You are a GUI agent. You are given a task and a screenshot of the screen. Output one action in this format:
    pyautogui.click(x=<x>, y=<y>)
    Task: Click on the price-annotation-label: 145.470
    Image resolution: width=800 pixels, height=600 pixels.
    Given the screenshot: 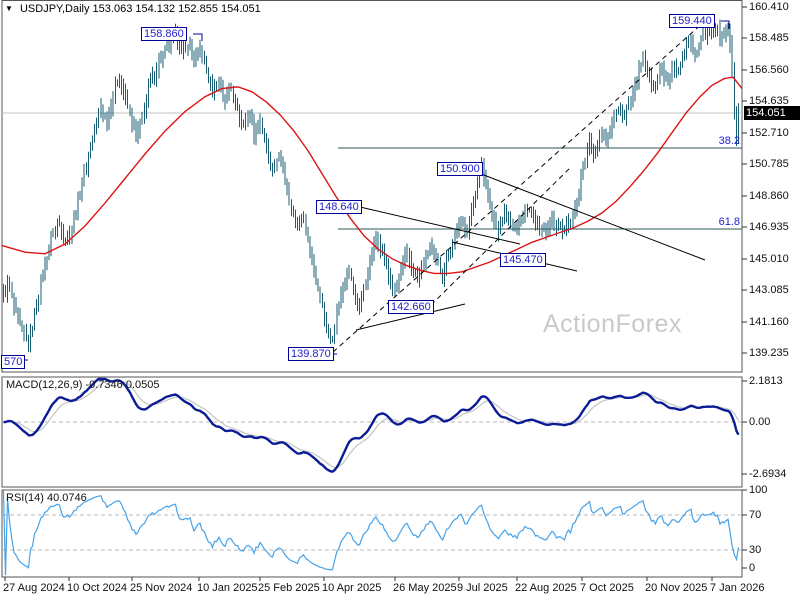 What is the action you would take?
    pyautogui.click(x=523, y=260)
    